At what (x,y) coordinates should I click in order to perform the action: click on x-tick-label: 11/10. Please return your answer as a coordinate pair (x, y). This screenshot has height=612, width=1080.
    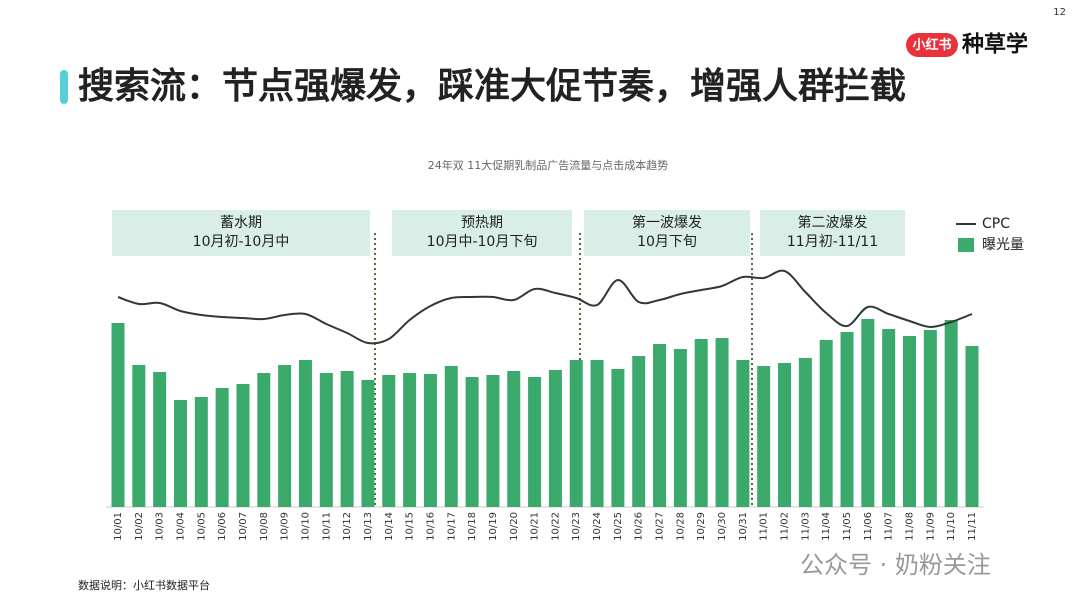
    Looking at the image, I should click on (951, 526).